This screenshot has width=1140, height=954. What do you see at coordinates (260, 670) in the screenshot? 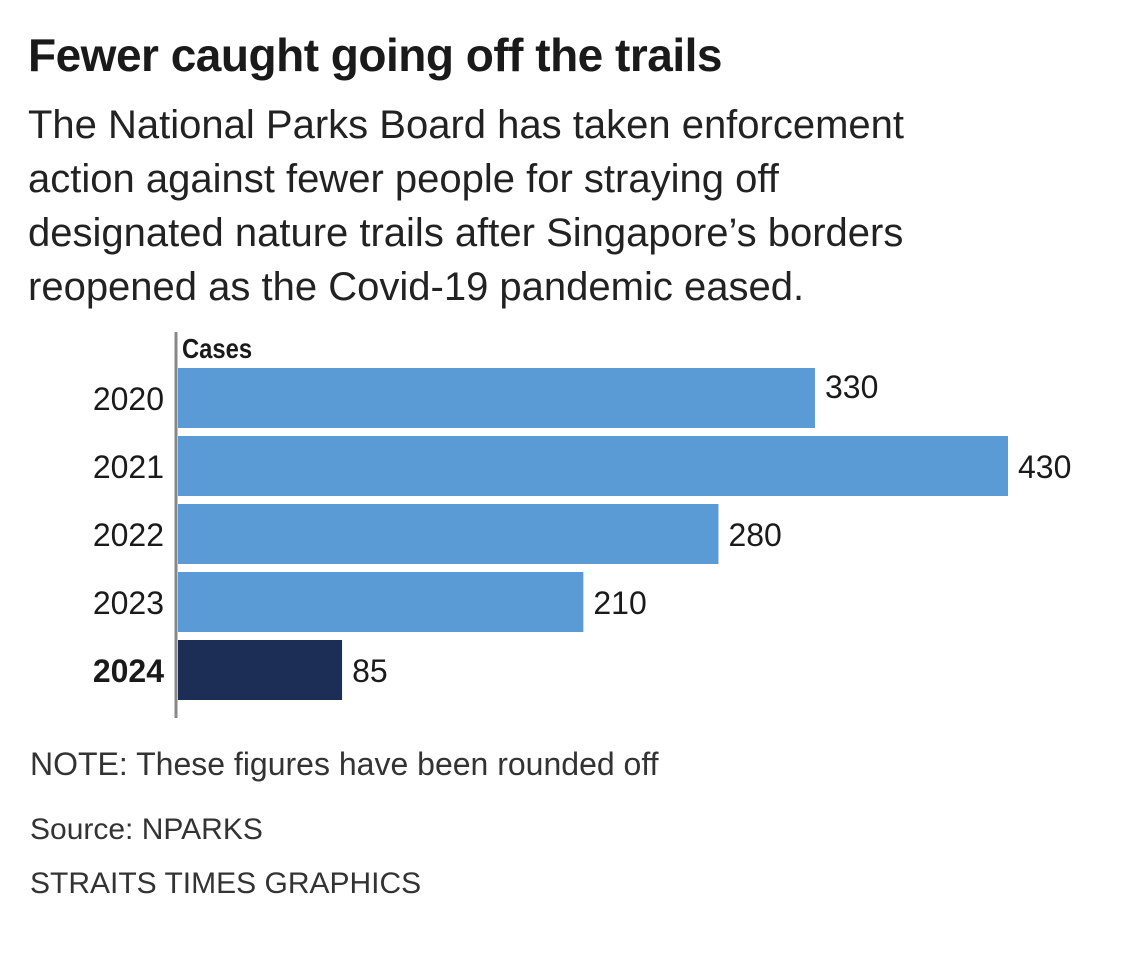
I see `bar-2024` at bounding box center [260, 670].